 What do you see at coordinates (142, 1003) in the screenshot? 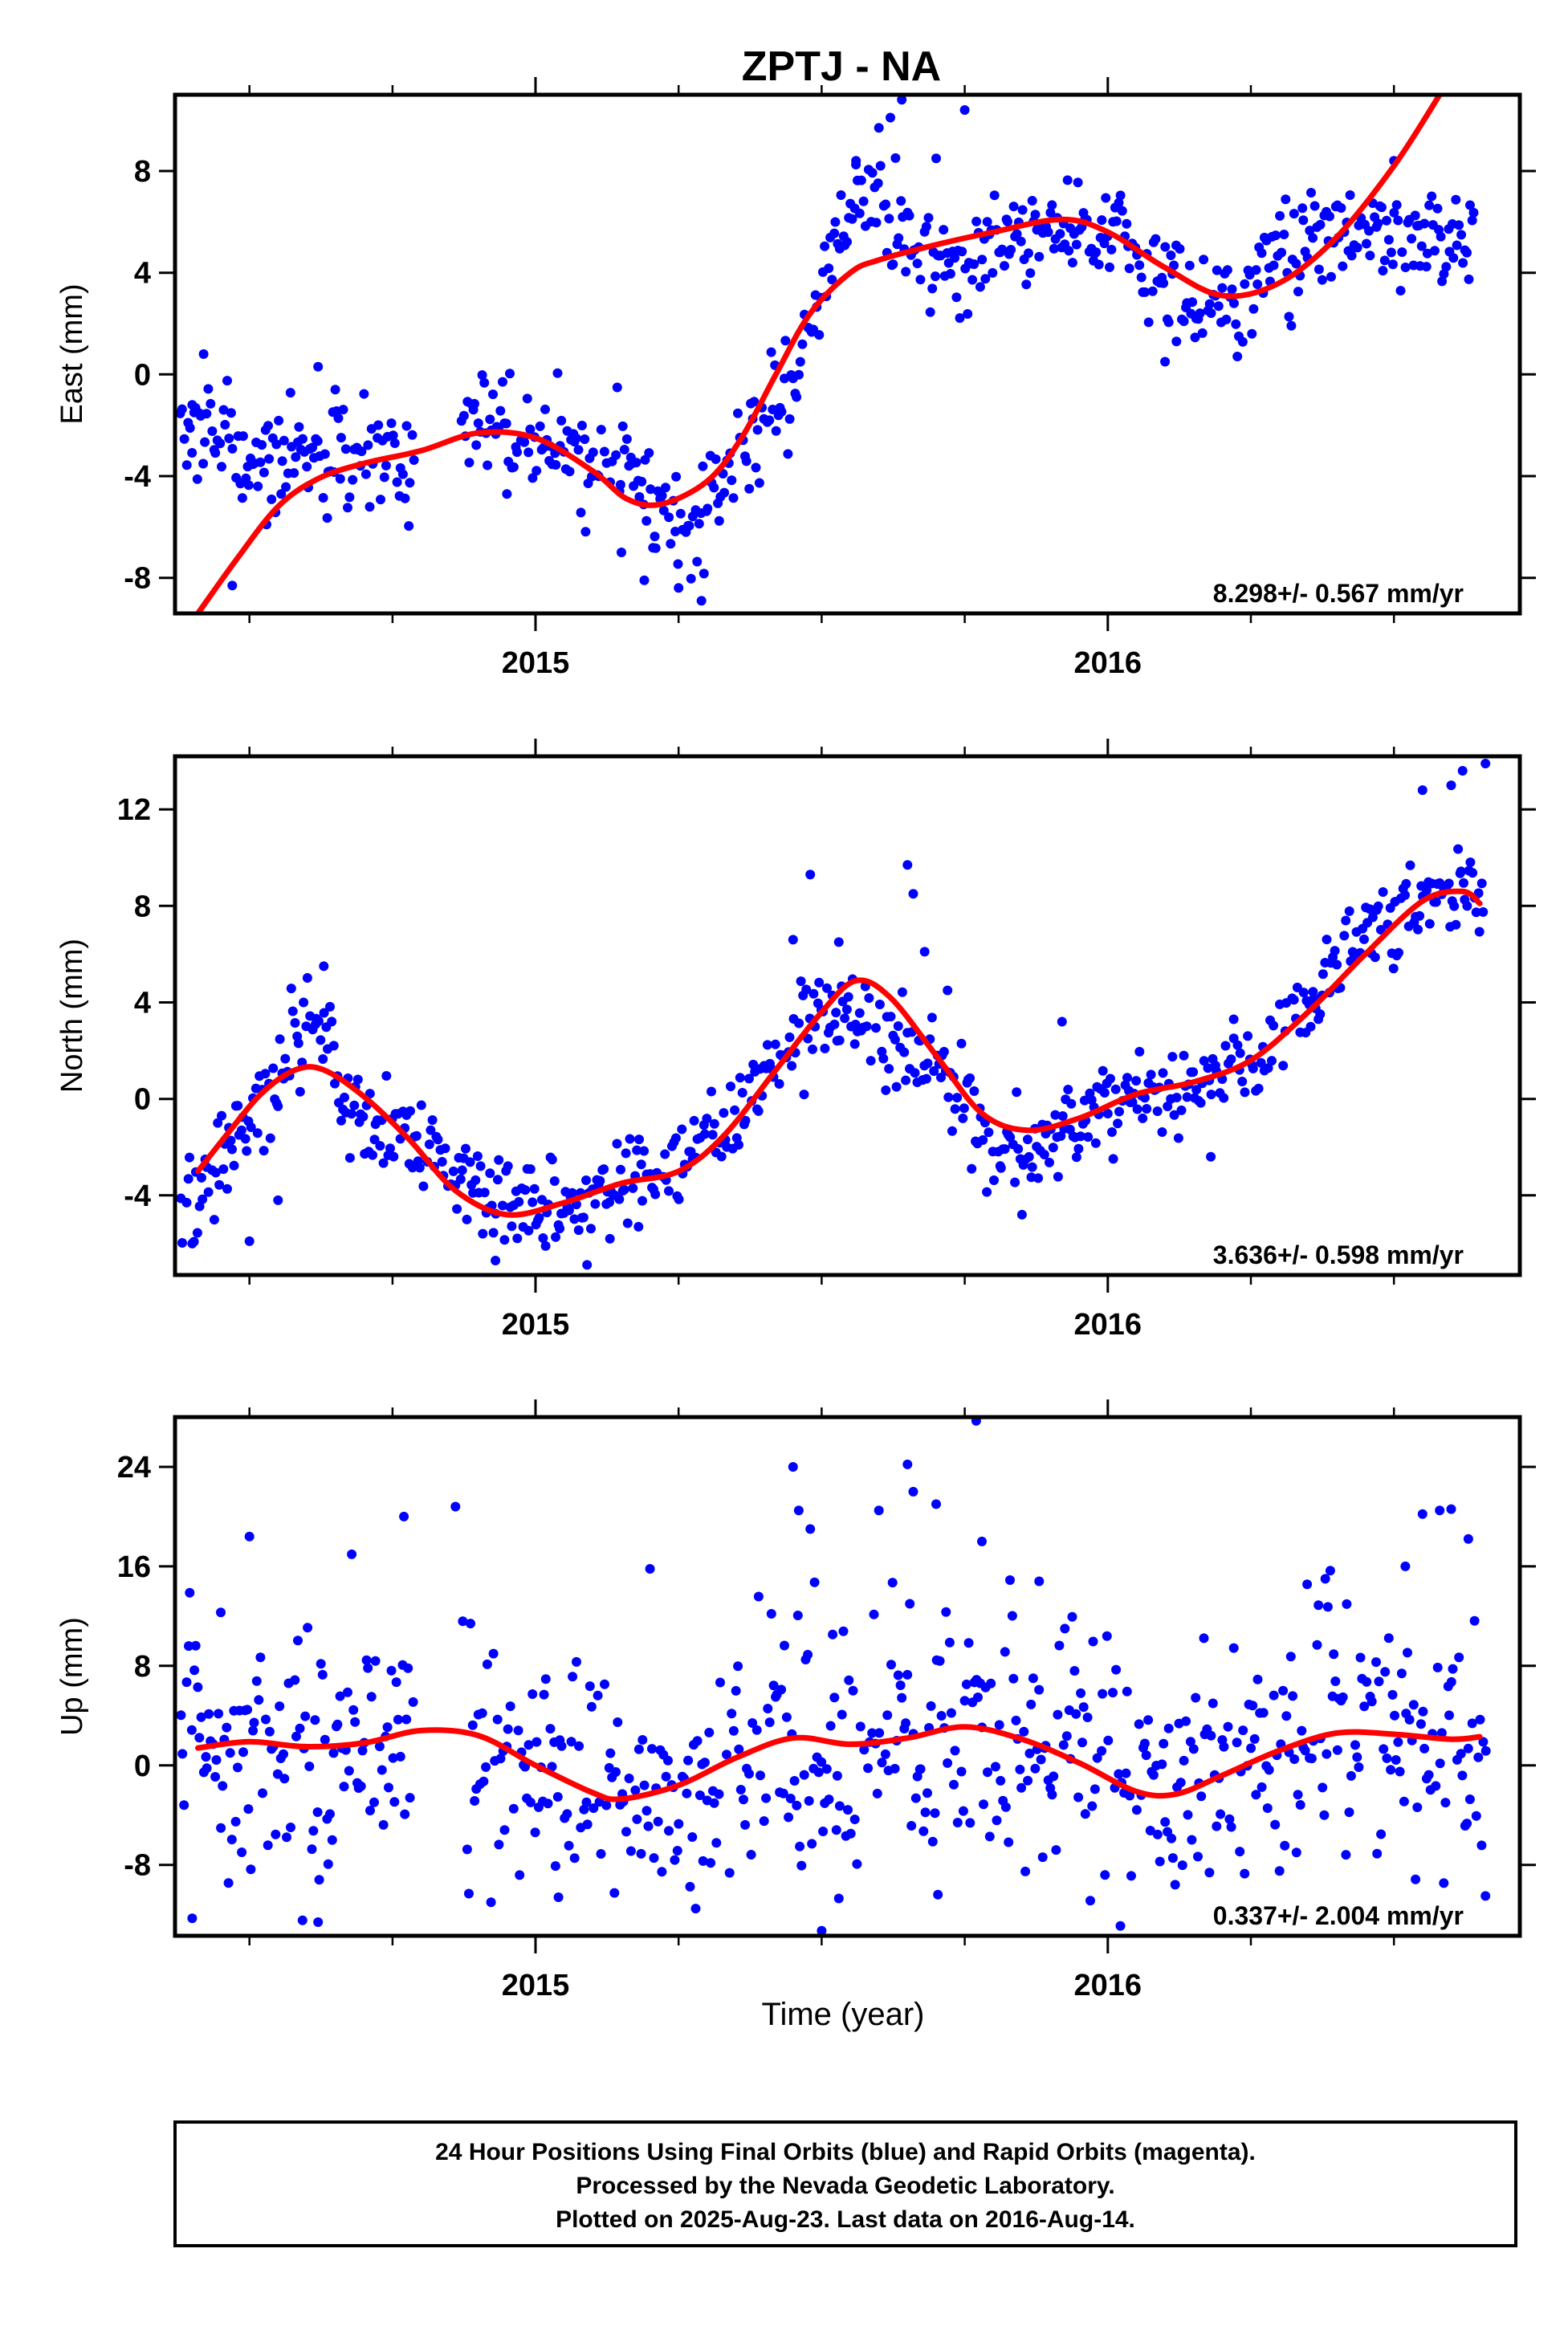
I see `y-tick-label: 4` at bounding box center [142, 1003].